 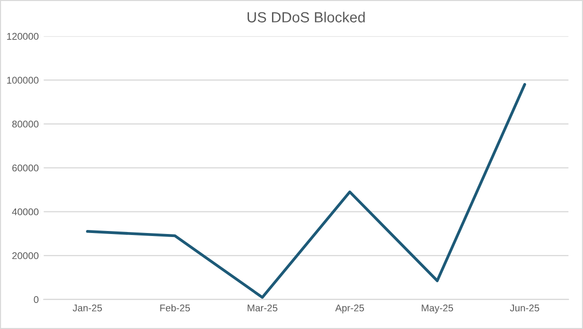 I want to click on x-tick-label: May-25, so click(x=438, y=309).